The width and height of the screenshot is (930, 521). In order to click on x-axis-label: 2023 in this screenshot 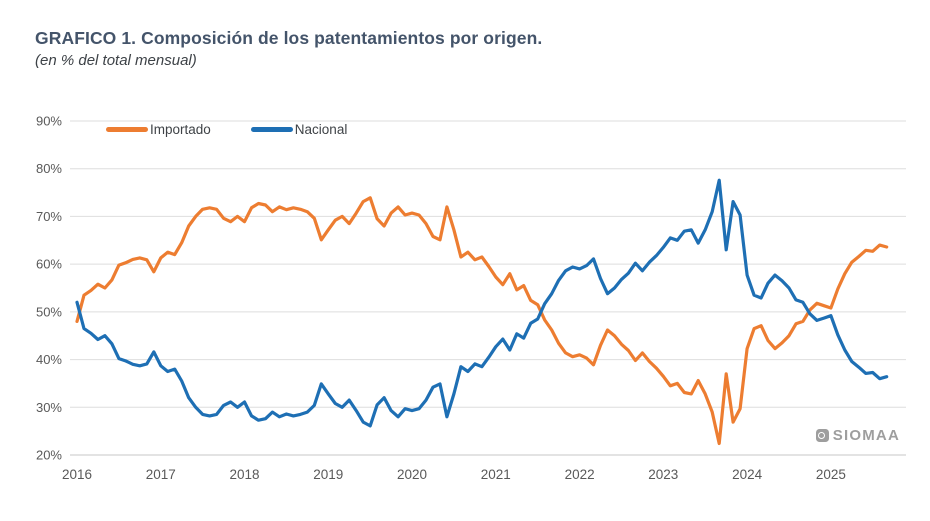, I will do `click(663, 474)`.